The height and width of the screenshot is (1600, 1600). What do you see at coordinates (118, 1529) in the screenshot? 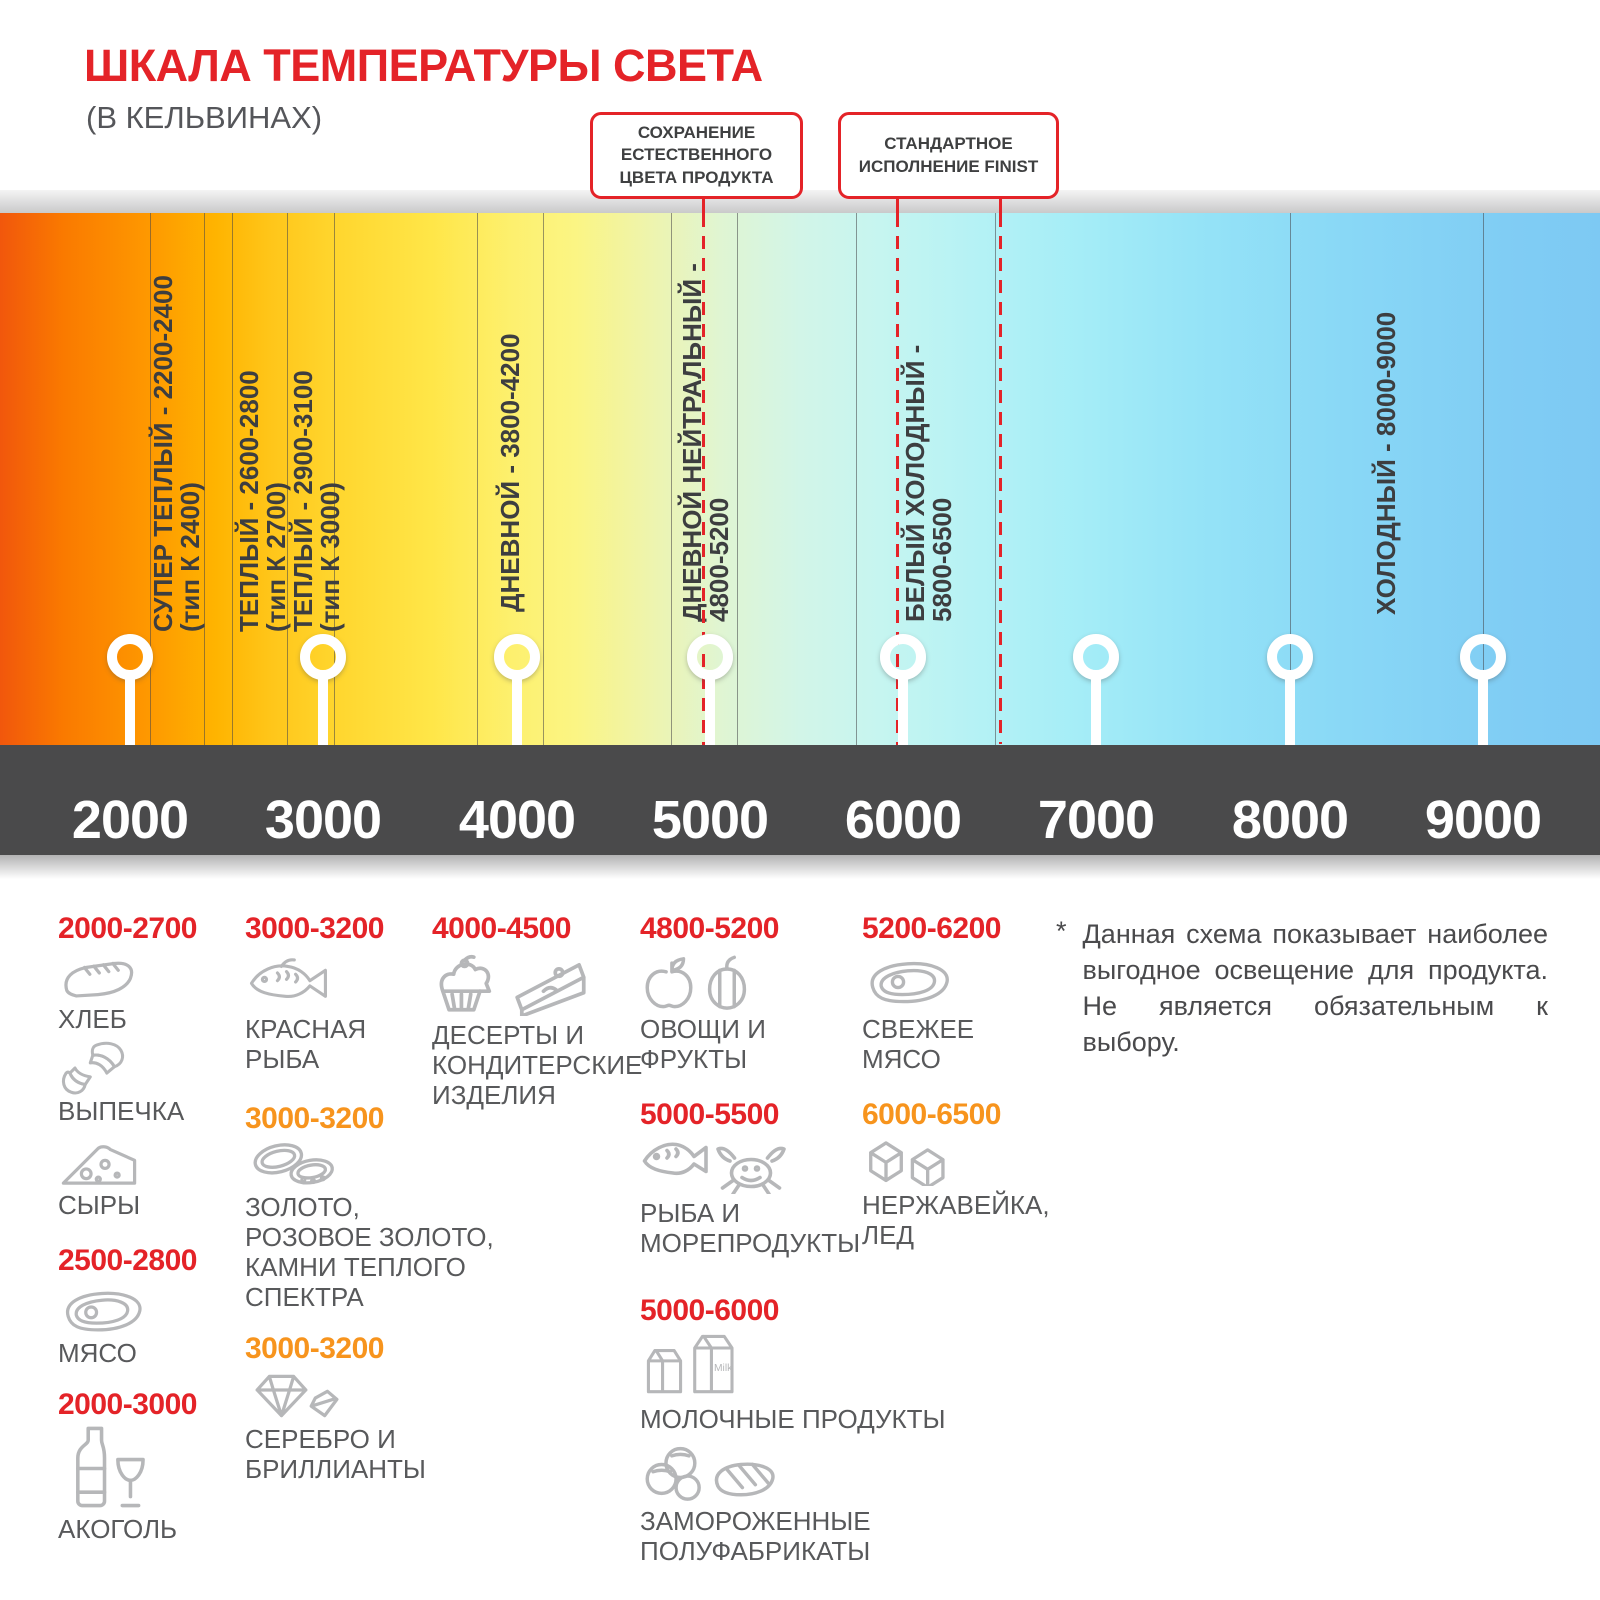
I see `category-label: АКОГОЛЬ` at bounding box center [118, 1529].